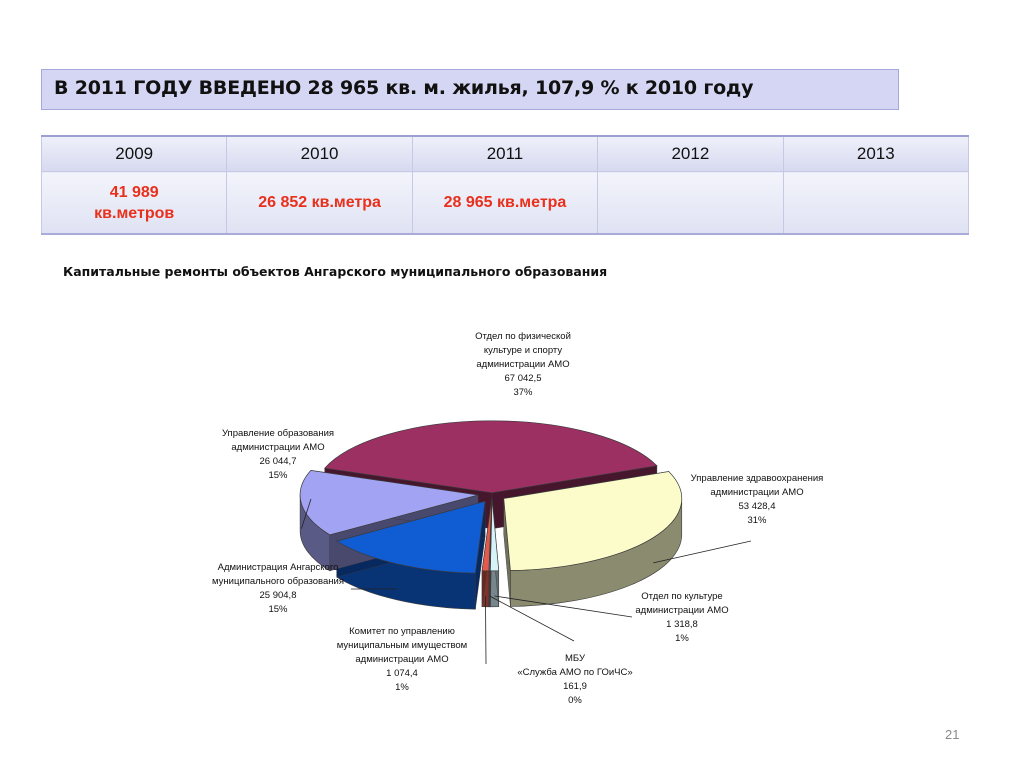 This screenshot has width=1024, height=768. What do you see at coordinates (523, 336) in the screenshot?
I see `slice-label-line: Отдел по физической` at bounding box center [523, 336].